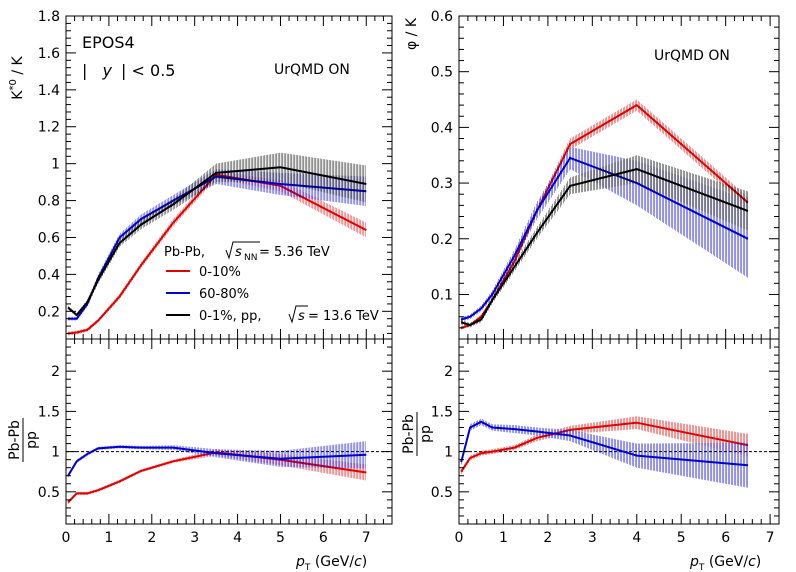 This screenshot has height=572, width=796. What do you see at coordinates (547, 538) in the screenshot?
I see `phi-ratio-xtick-label: 2` at bounding box center [547, 538].